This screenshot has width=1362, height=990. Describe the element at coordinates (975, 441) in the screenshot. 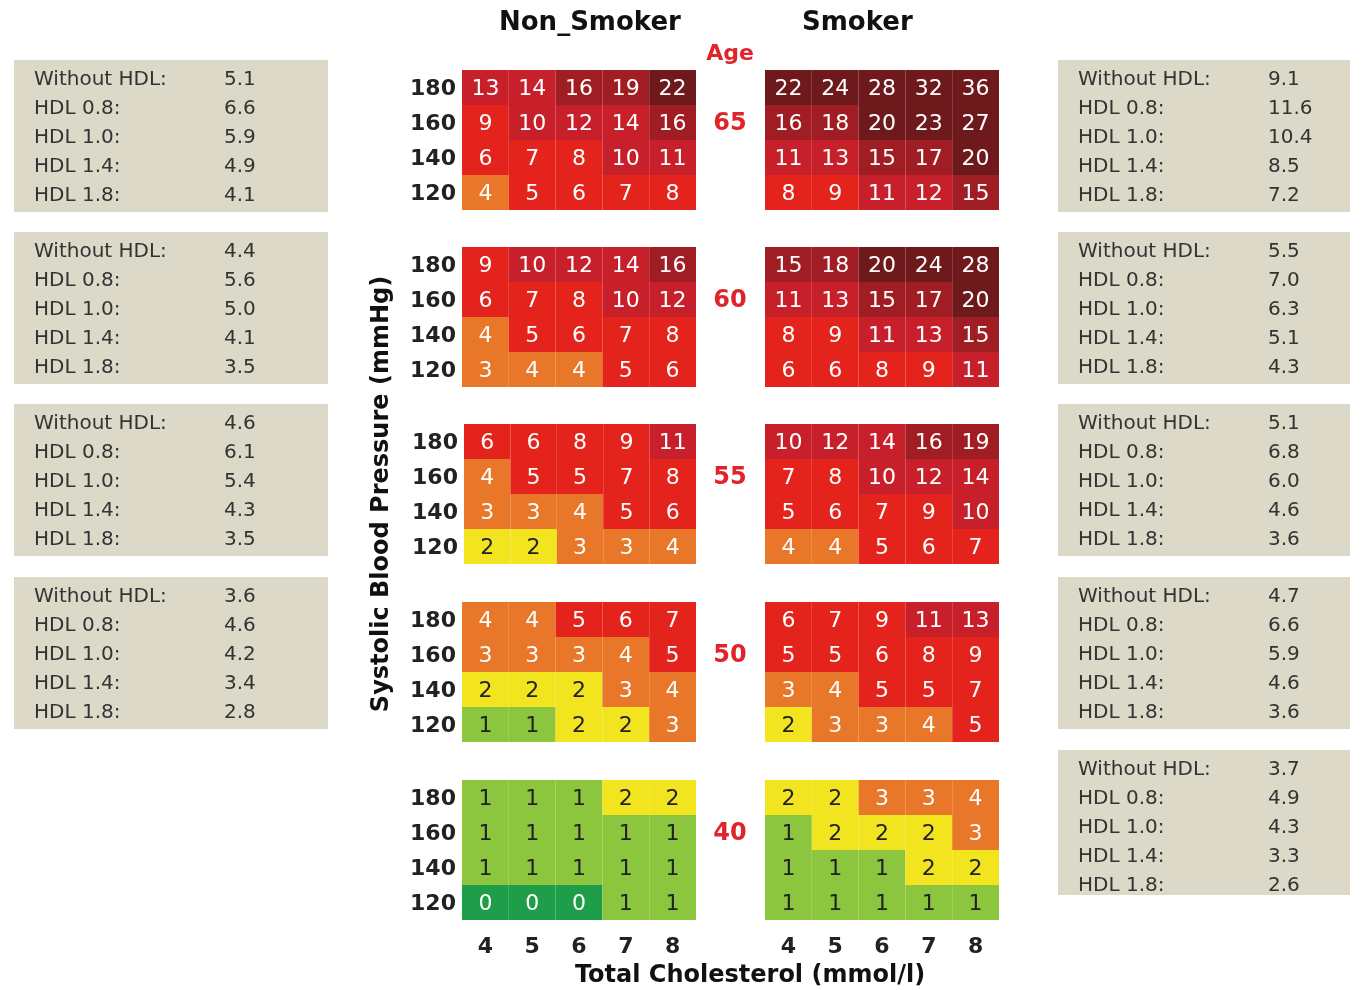

I see `data-label: 19` at that location.